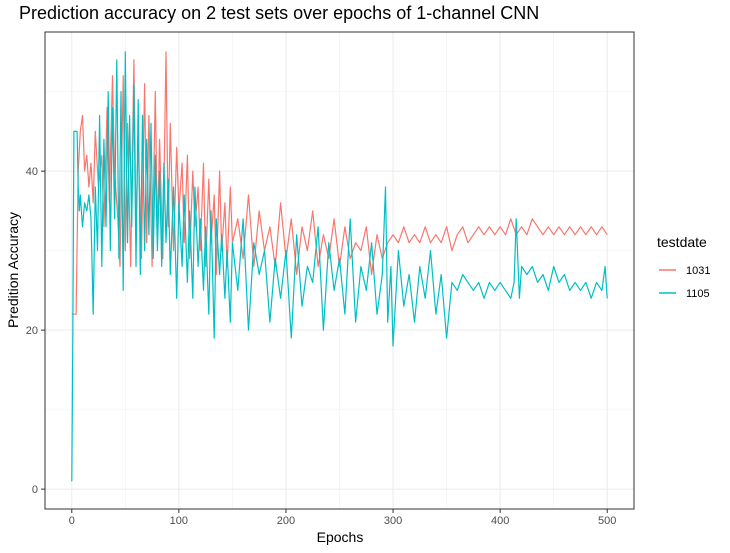 This screenshot has height=553, width=730. Describe the element at coordinates (342, 518) in the screenshot. I see `x-axis: 0 100 200 300 400 500` at that location.